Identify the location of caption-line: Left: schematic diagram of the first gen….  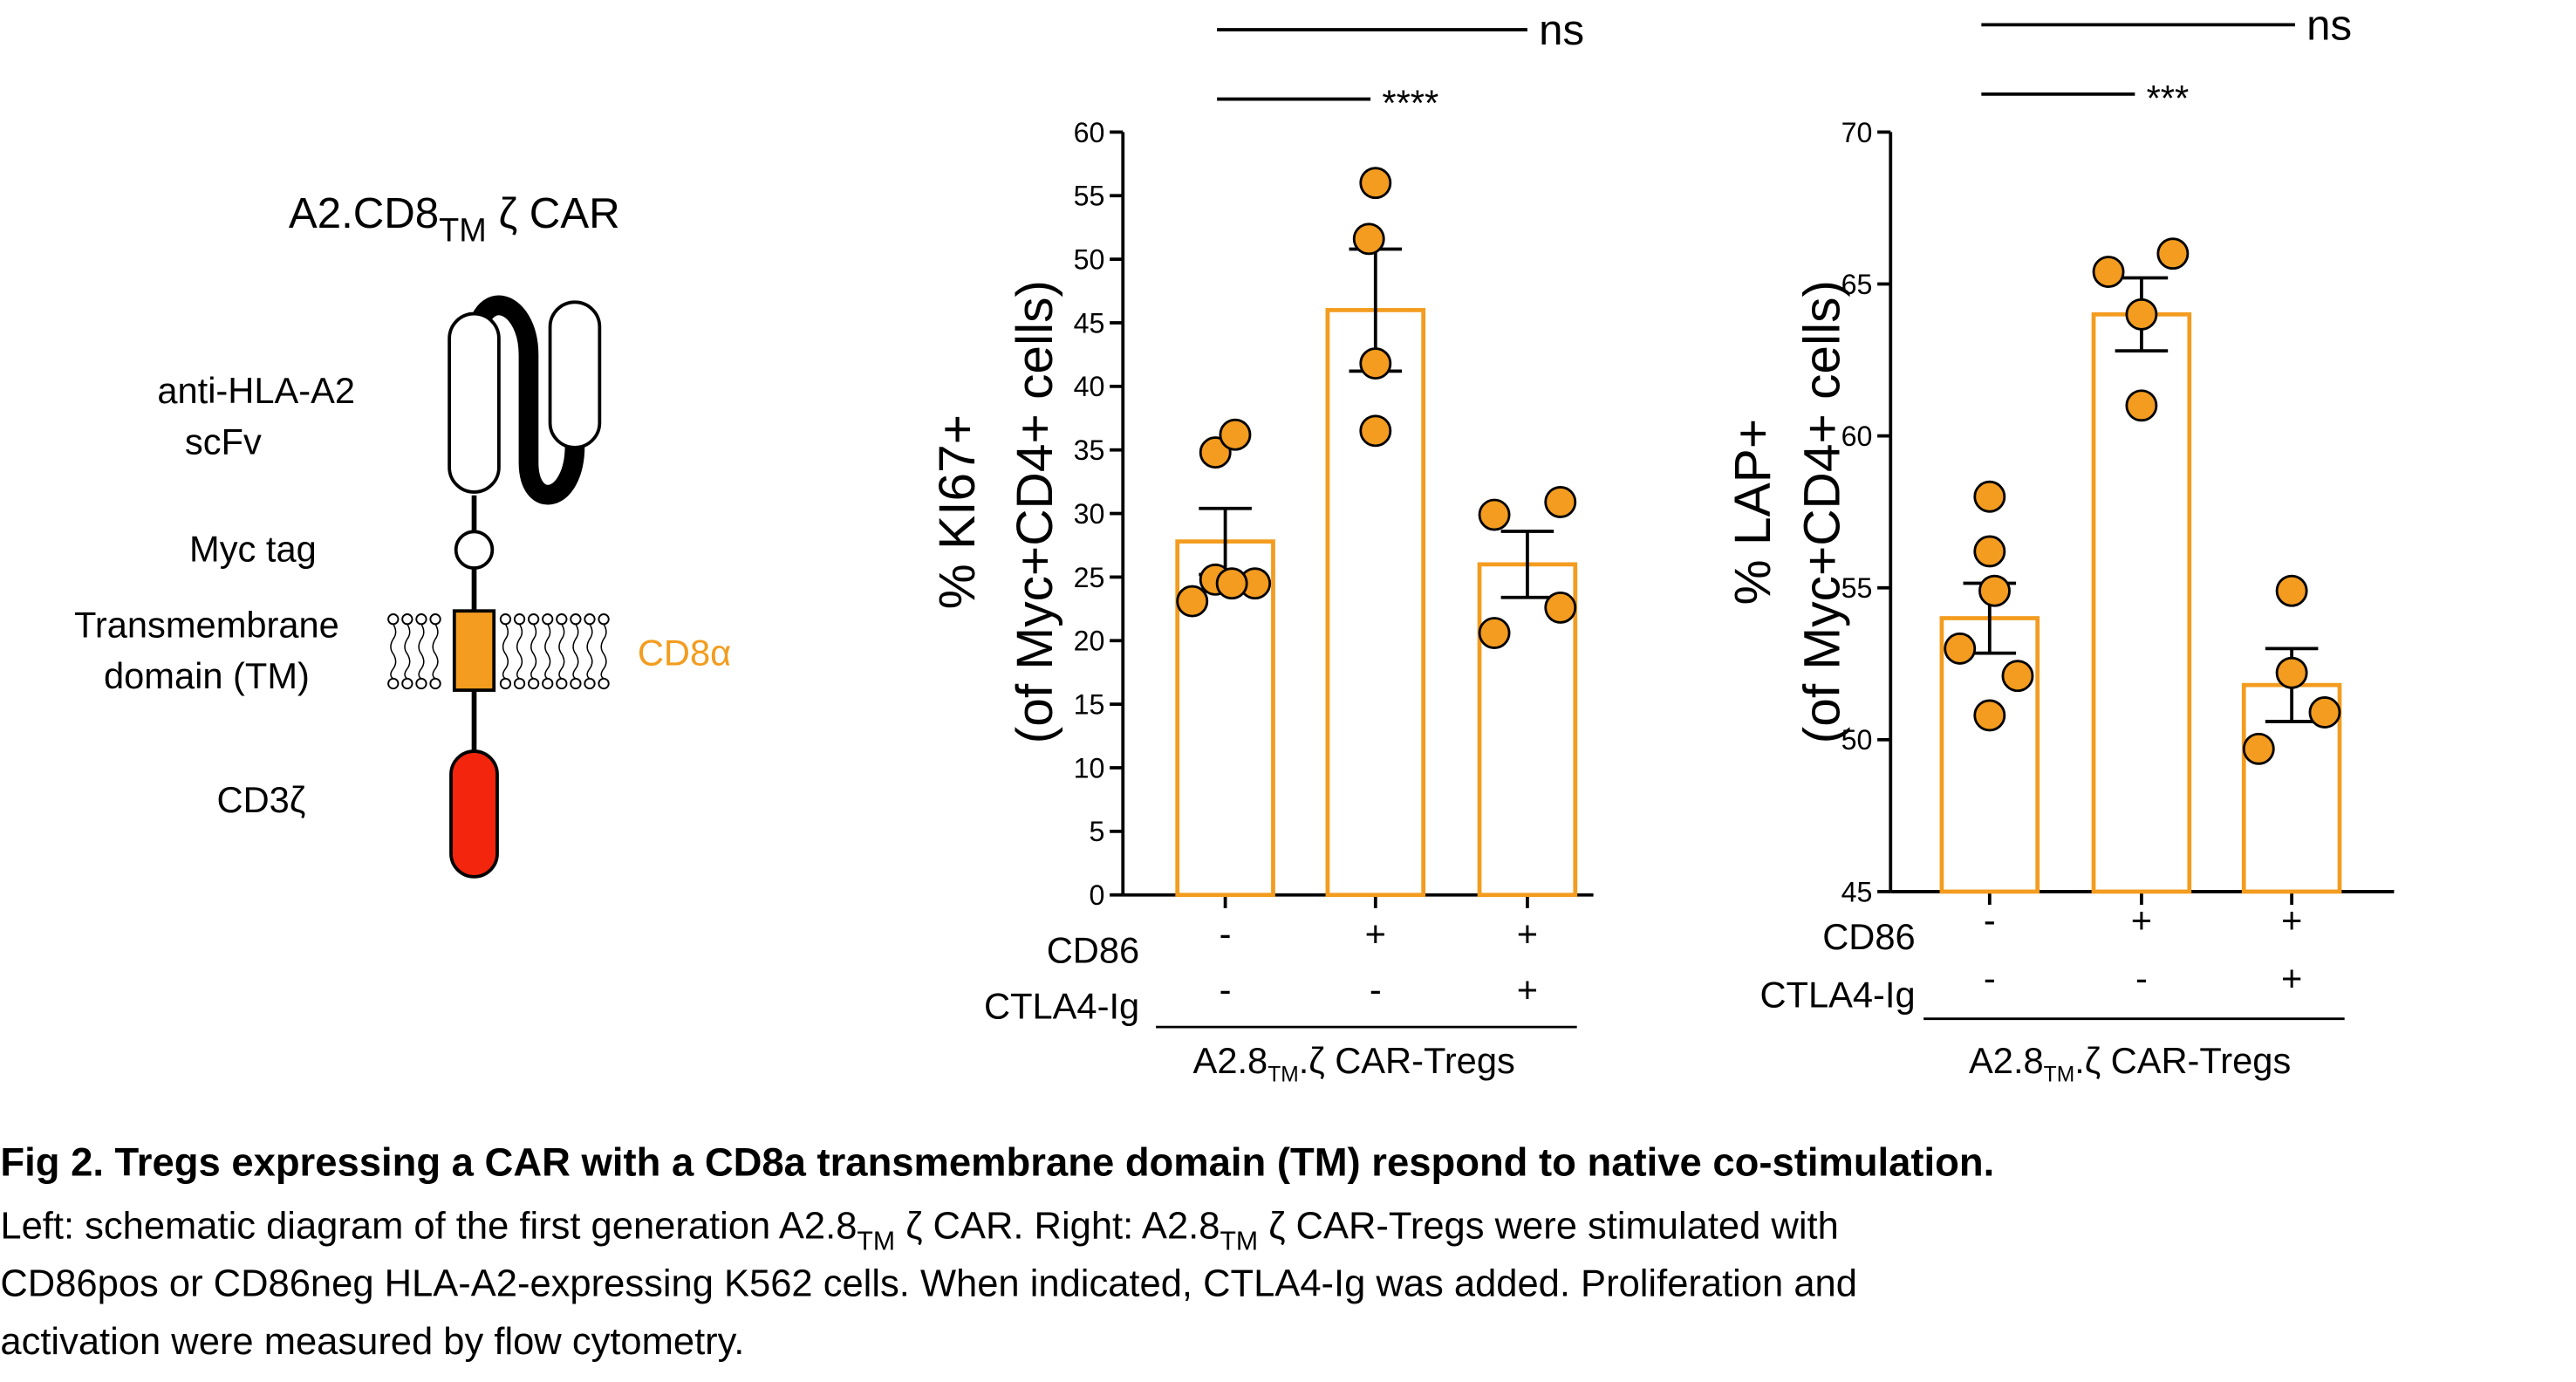
(919, 1230).